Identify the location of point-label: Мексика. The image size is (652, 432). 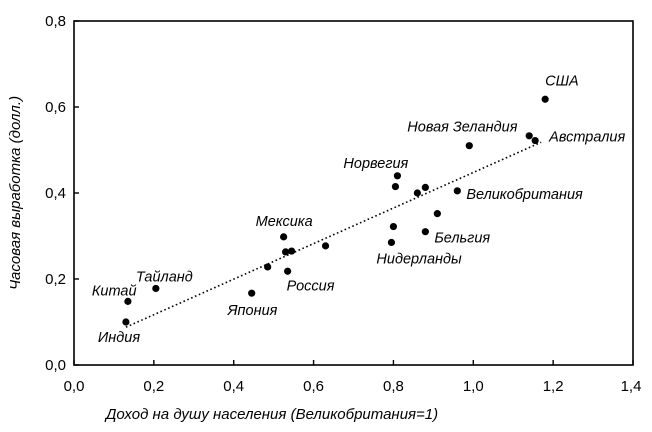
(284, 222).